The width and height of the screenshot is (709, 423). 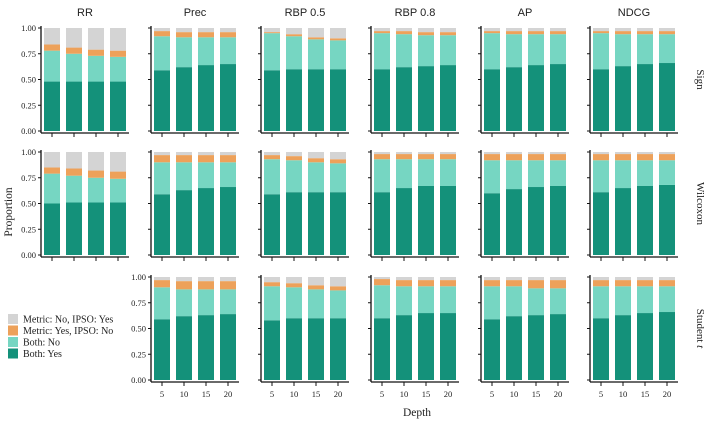 What do you see at coordinates (632, 81) in the screenshot?
I see `panel-sign-ndcg` at bounding box center [632, 81].